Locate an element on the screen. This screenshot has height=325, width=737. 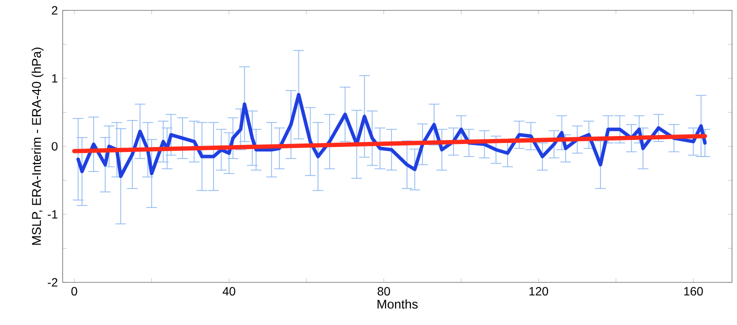
y-axis-title: MSLP, ERA-Interim - ERA-40 (hPa) is located at coordinates (38, 146).